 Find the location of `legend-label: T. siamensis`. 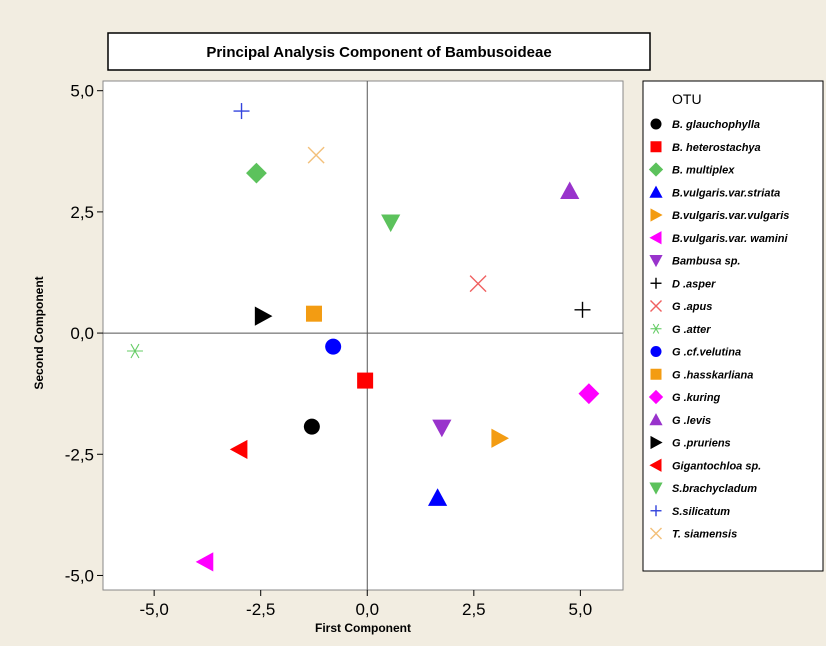

legend-label: T. siamensis is located at coordinates (704, 535).